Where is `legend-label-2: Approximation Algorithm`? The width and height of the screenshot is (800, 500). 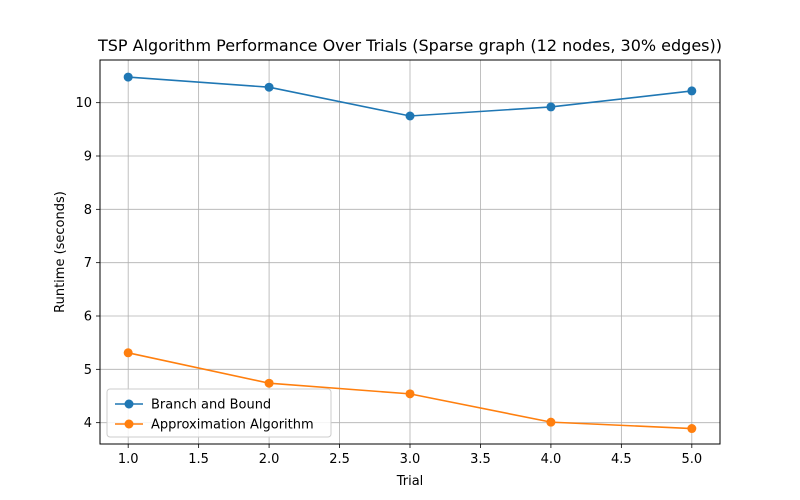 legend-label-2: Approximation Algorithm is located at coordinates (232, 425).